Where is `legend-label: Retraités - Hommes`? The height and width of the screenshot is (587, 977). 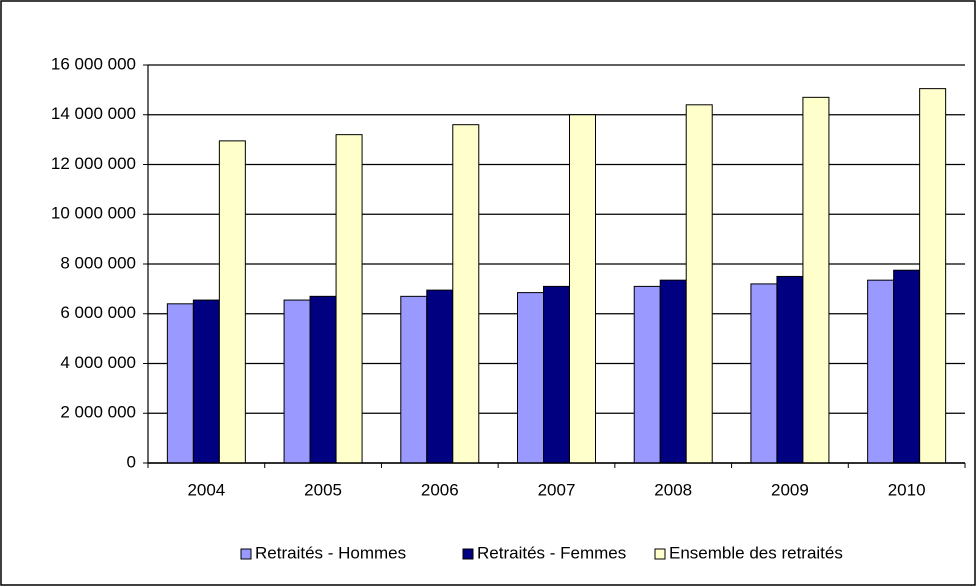
legend-label: Retraités - Hommes is located at coordinates (330, 552).